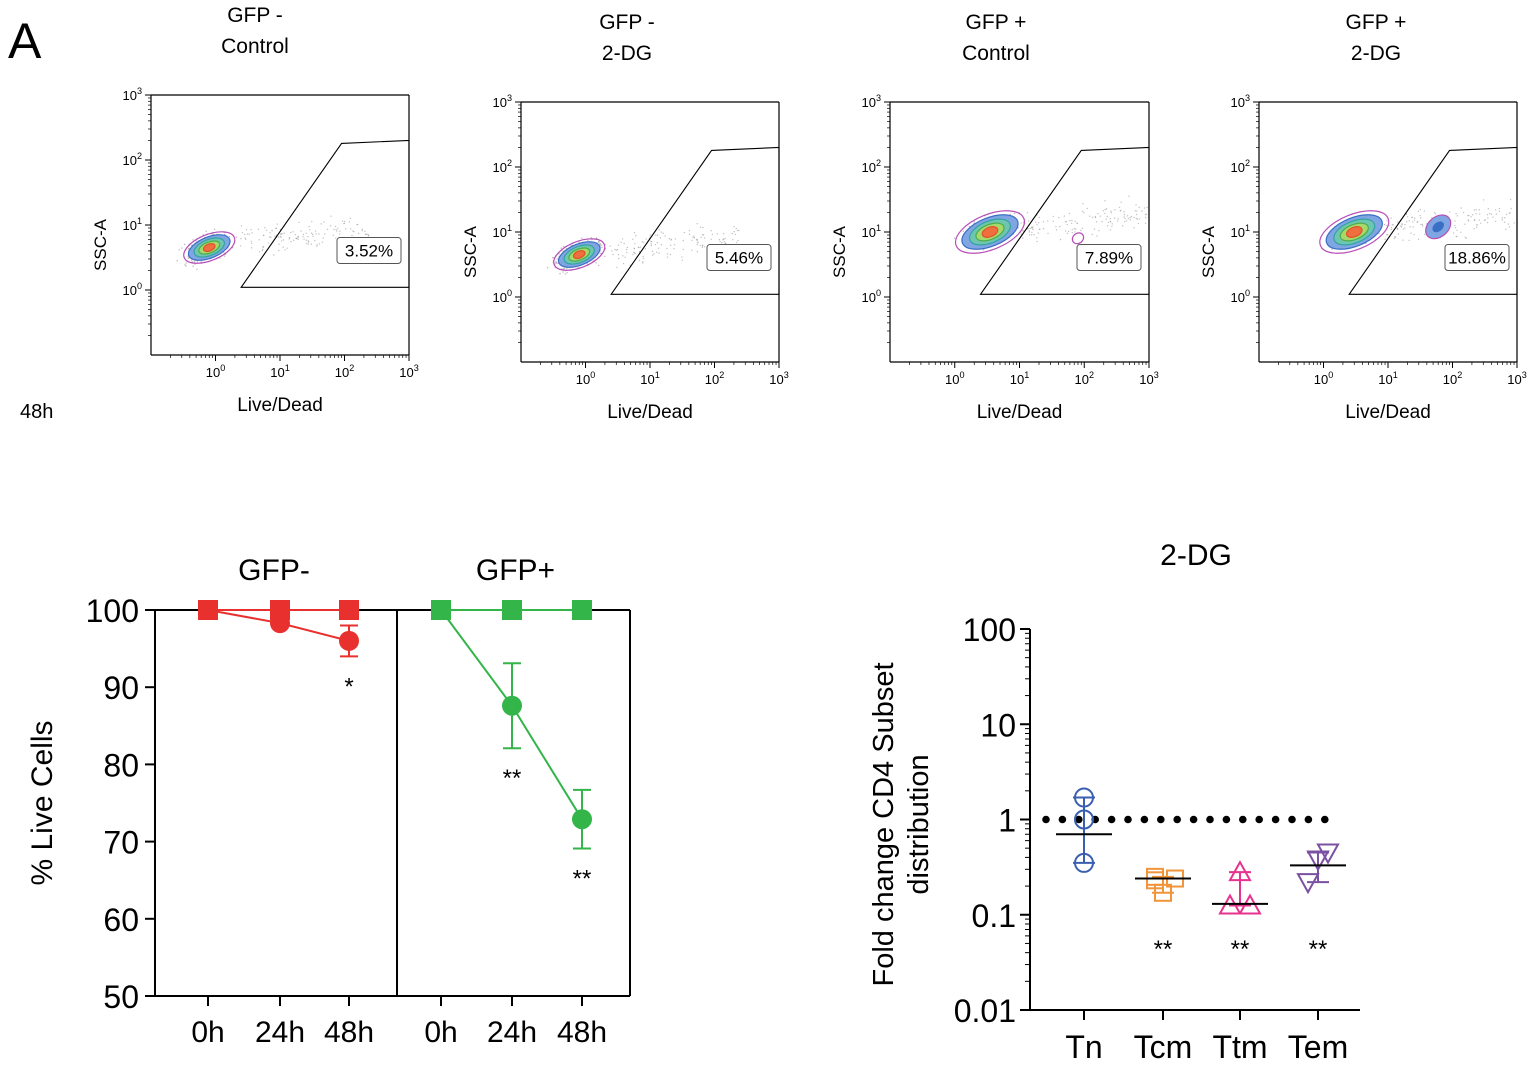 This screenshot has height=1065, width=1529. Describe the element at coordinates (1084, 378) in the screenshot. I see `flow-x-tick-label: 10²` at that location.